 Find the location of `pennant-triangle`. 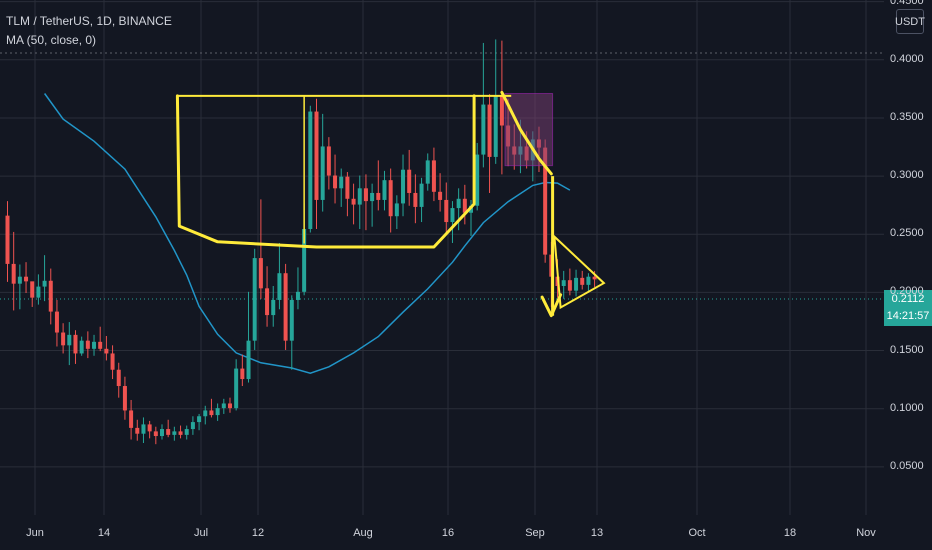

pennant-triangle is located at coordinates (579, 272).